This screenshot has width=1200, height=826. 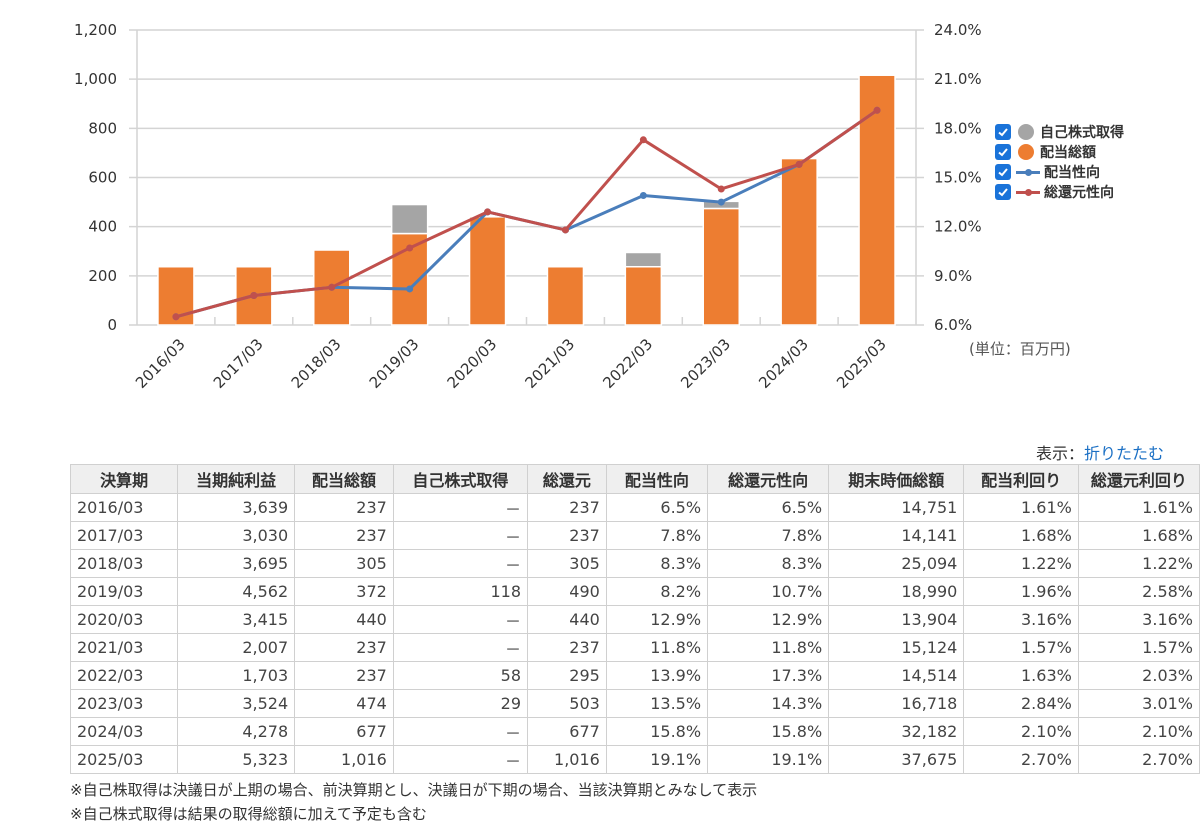 I want to click on table-cell: 15.8%, so click(x=768, y=731).